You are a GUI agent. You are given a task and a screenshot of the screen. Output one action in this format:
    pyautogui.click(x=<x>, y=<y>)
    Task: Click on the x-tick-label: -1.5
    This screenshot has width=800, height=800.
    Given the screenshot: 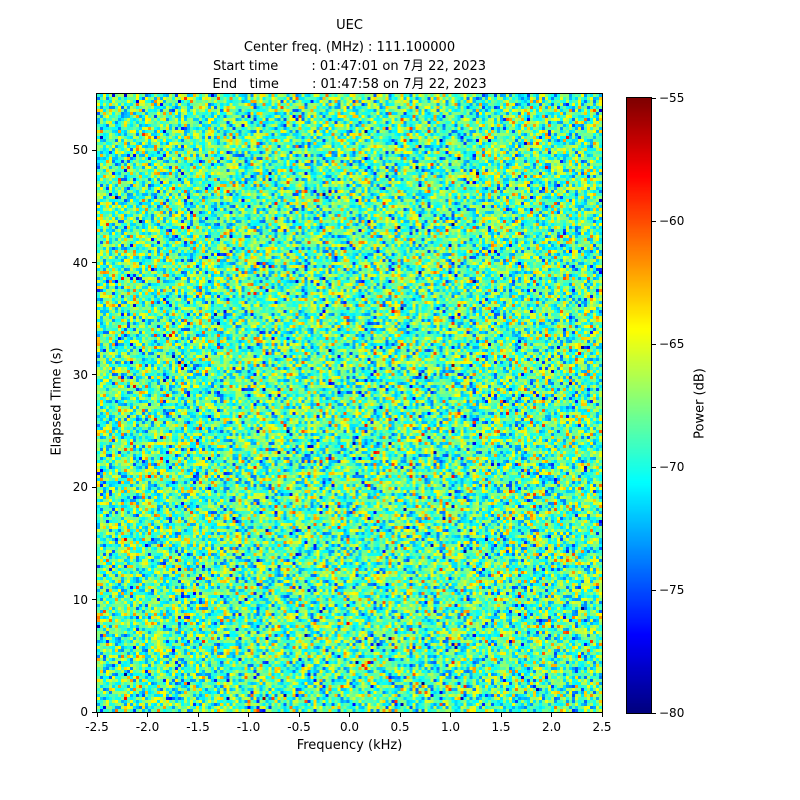 What is the action you would take?
    pyautogui.click(x=198, y=727)
    